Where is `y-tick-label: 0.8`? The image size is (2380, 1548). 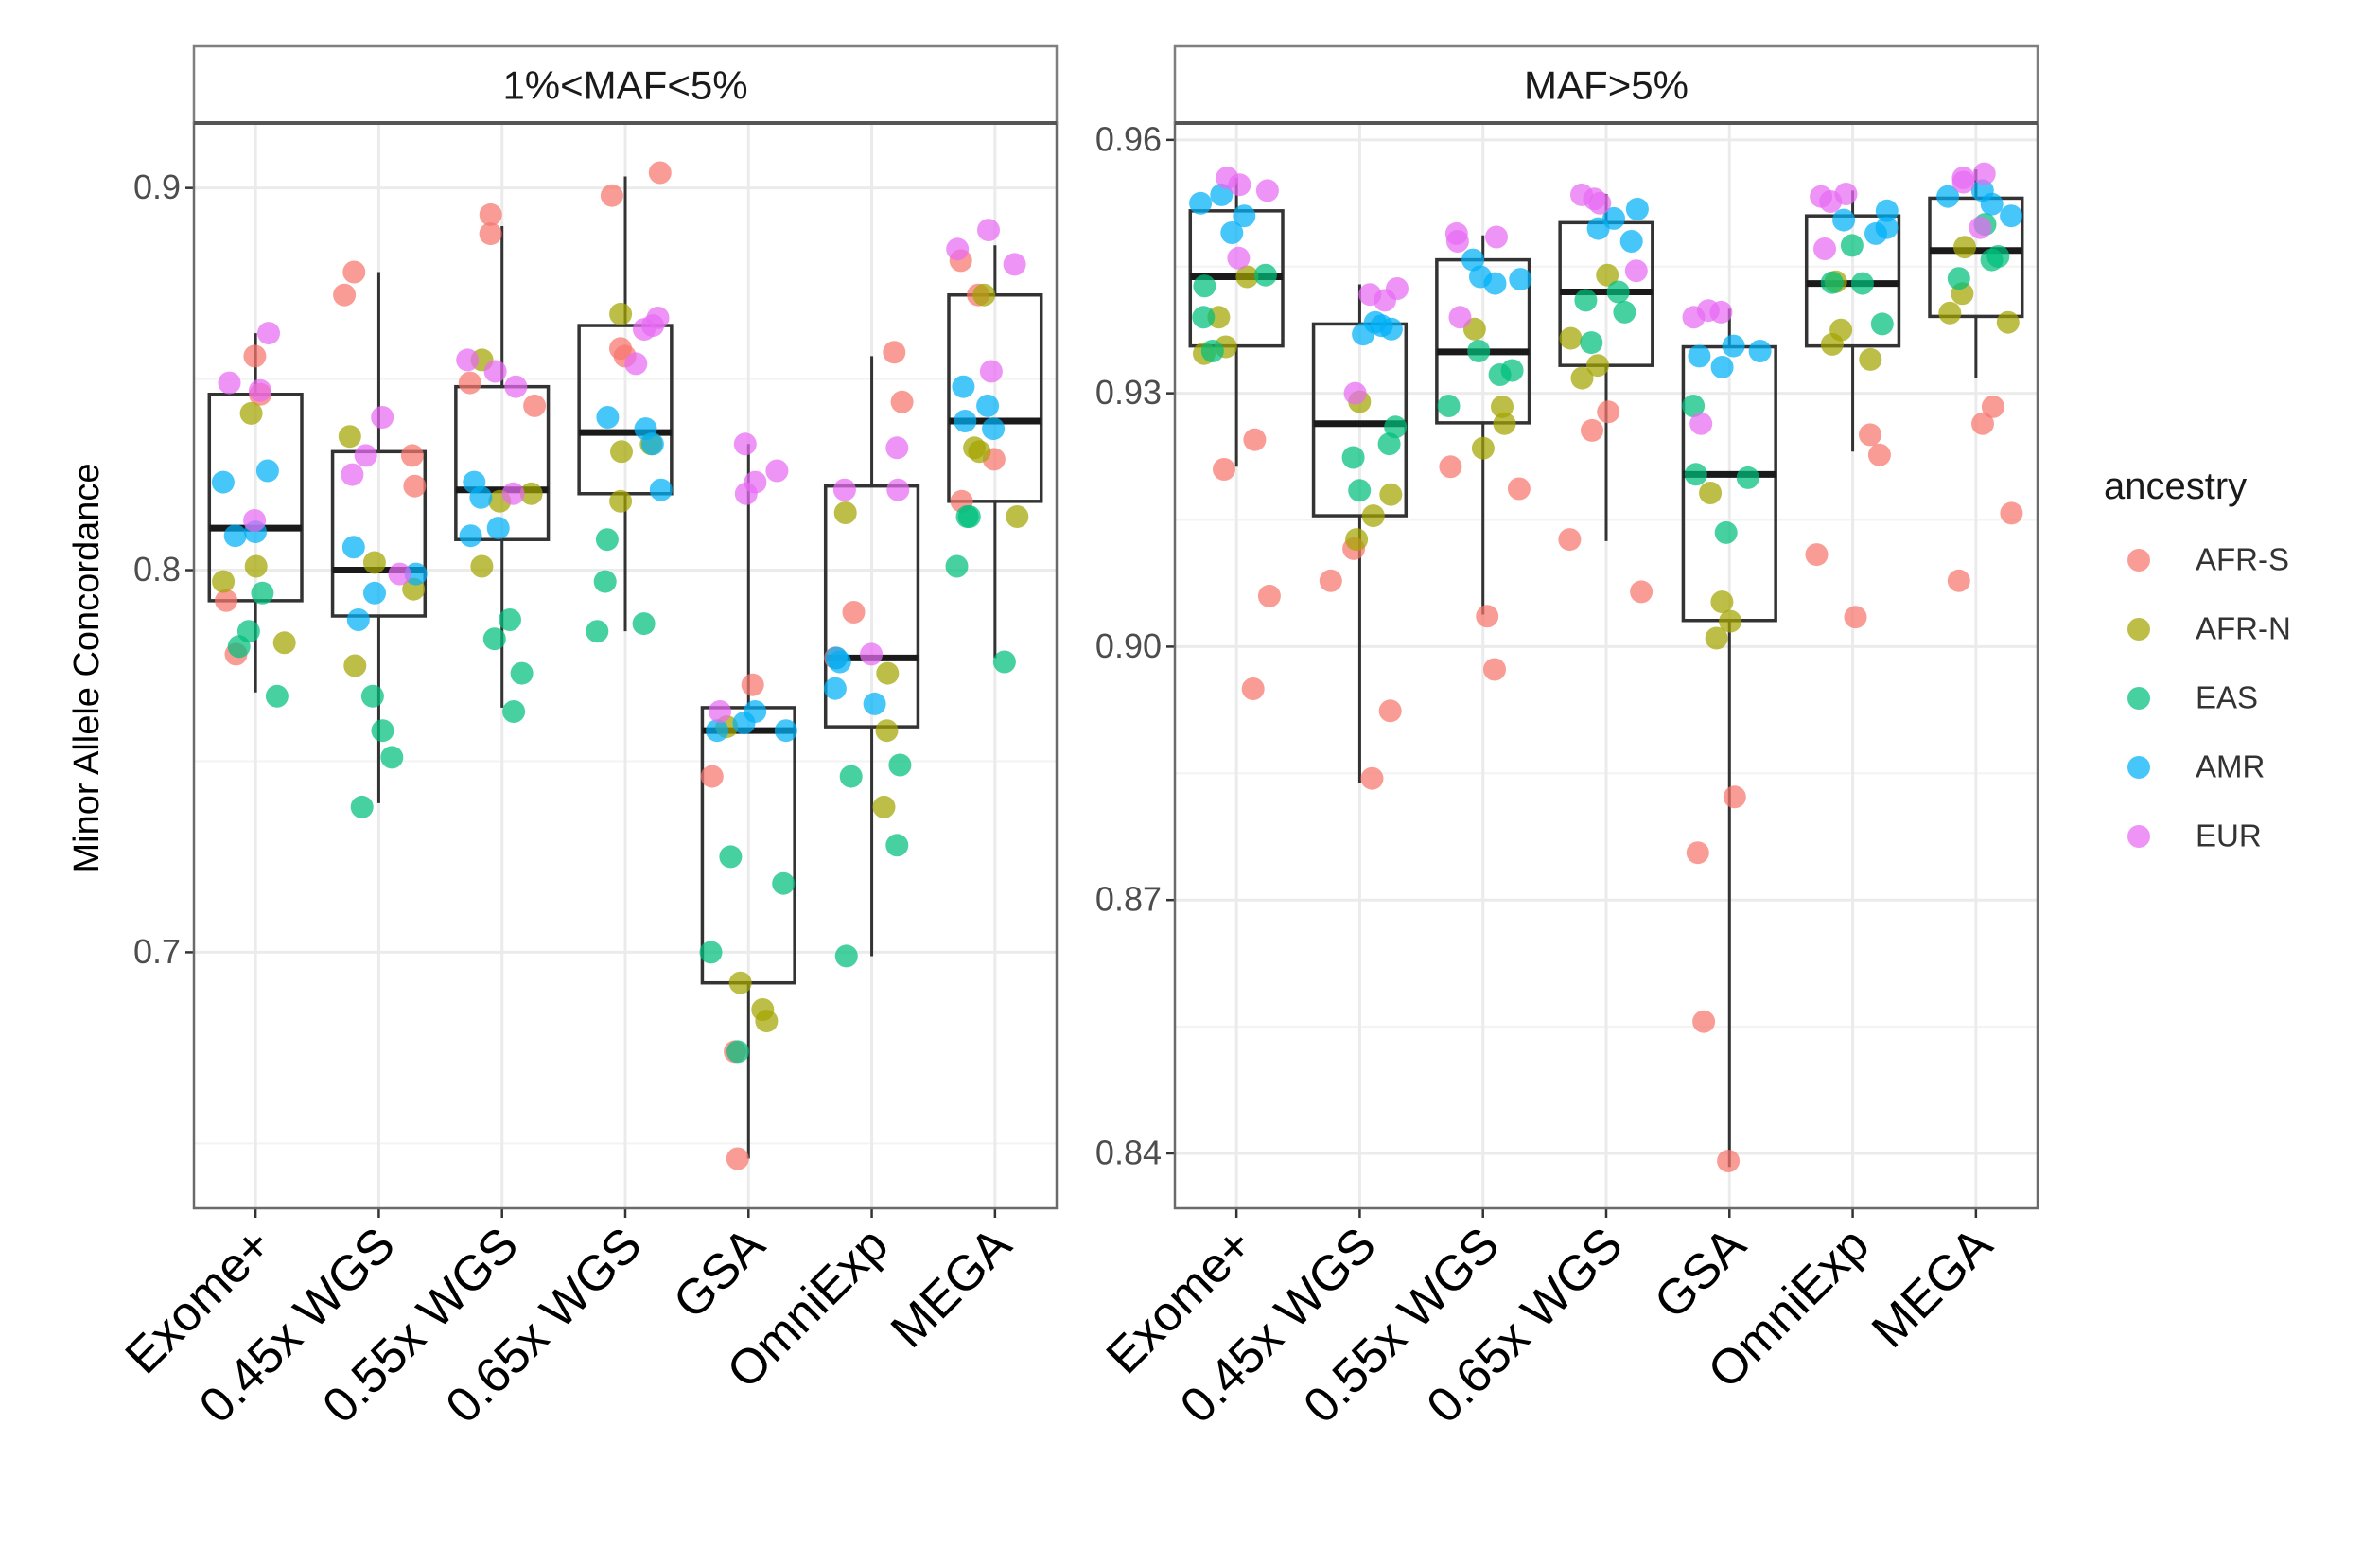 y-tick-label: 0.8 is located at coordinates (157, 569).